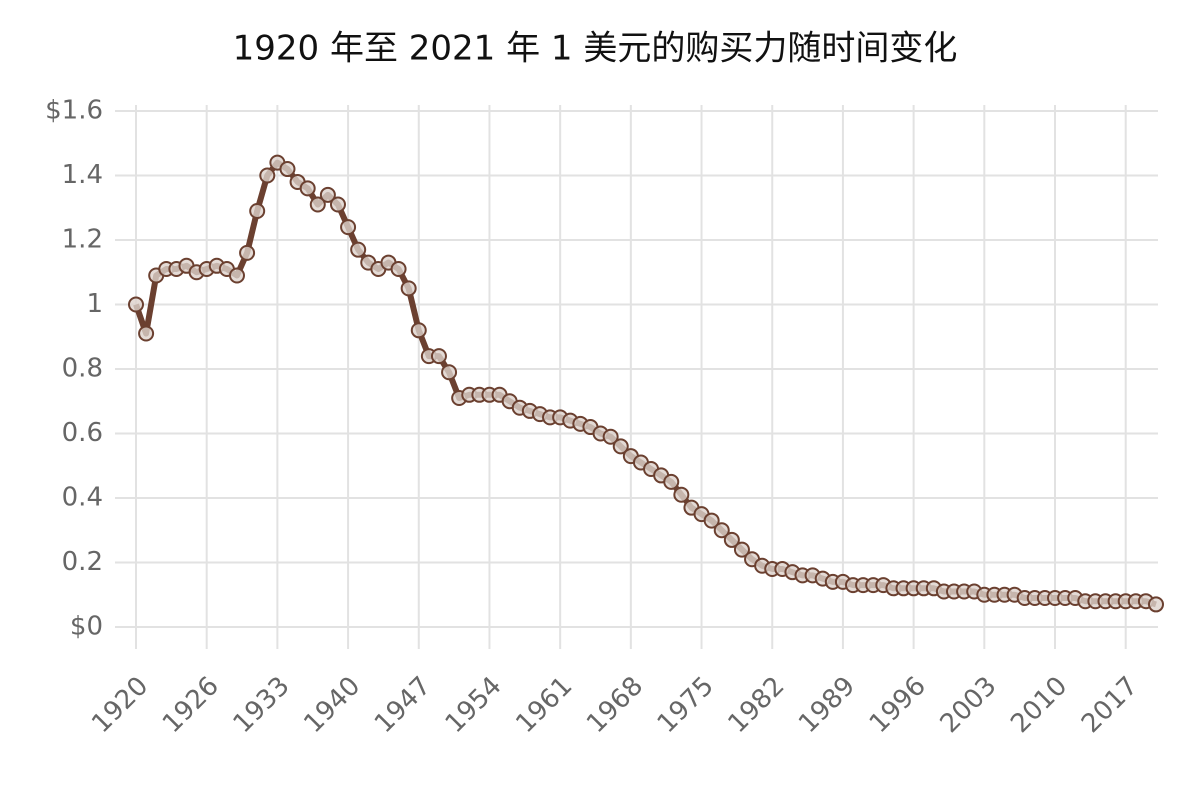 This screenshot has height=785, width=1200. Describe the element at coordinates (615, 705) in the screenshot. I see `x-tick-label: 1968` at that location.